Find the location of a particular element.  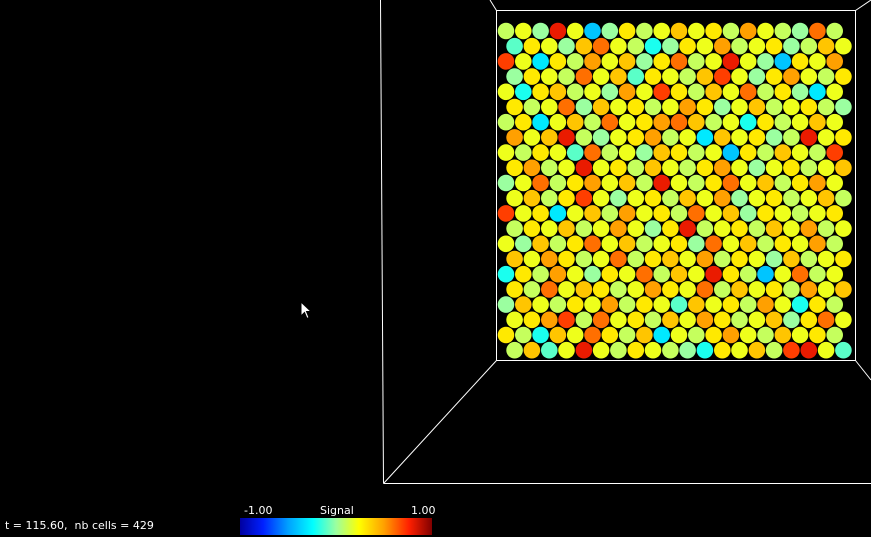

box-edge-diag-bottom-right is located at coordinates (863, 370).